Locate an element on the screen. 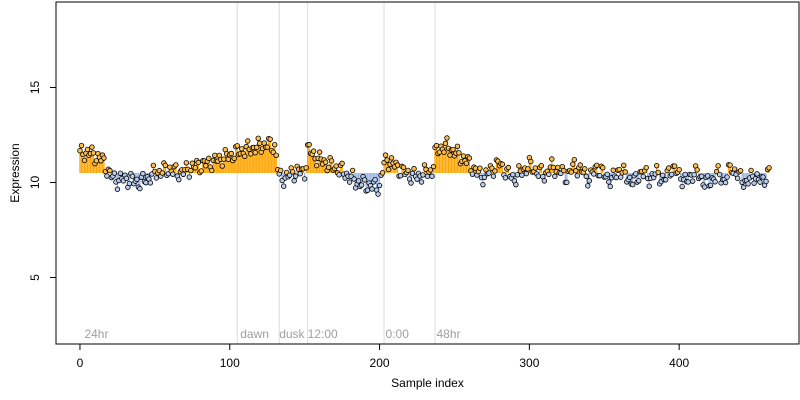 This screenshot has width=800, height=400. y-tick-label: 15 is located at coordinates (35, 88).